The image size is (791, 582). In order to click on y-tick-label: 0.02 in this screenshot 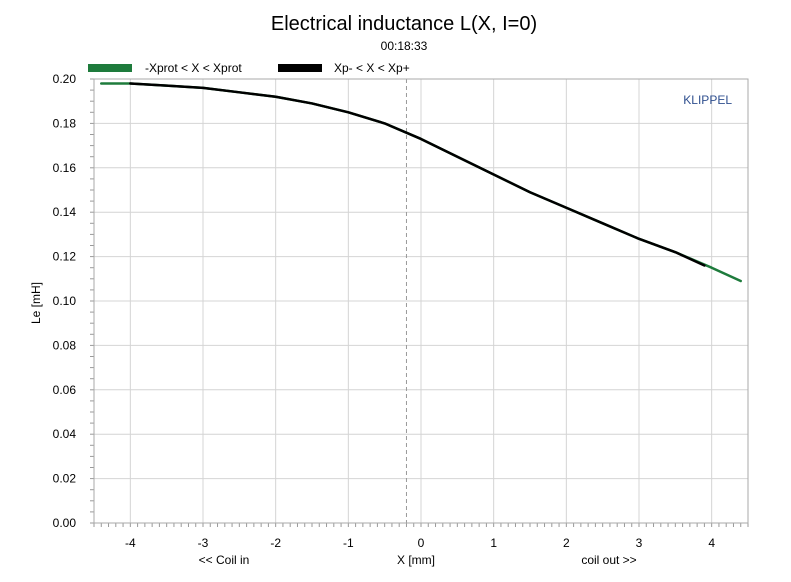, I will do `click(65, 479)`.